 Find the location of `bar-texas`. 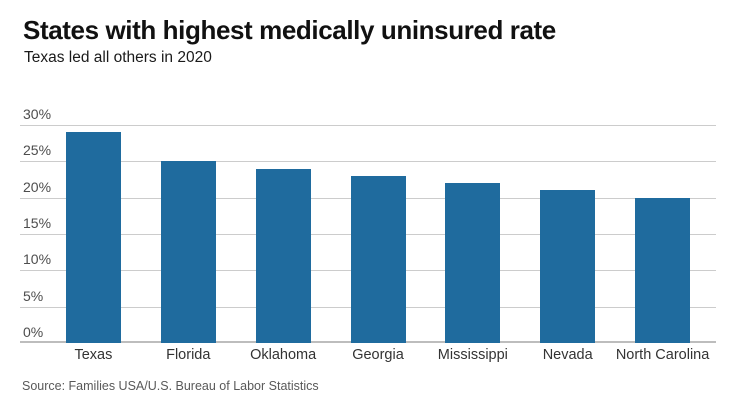

bar-texas is located at coordinates (93, 237).